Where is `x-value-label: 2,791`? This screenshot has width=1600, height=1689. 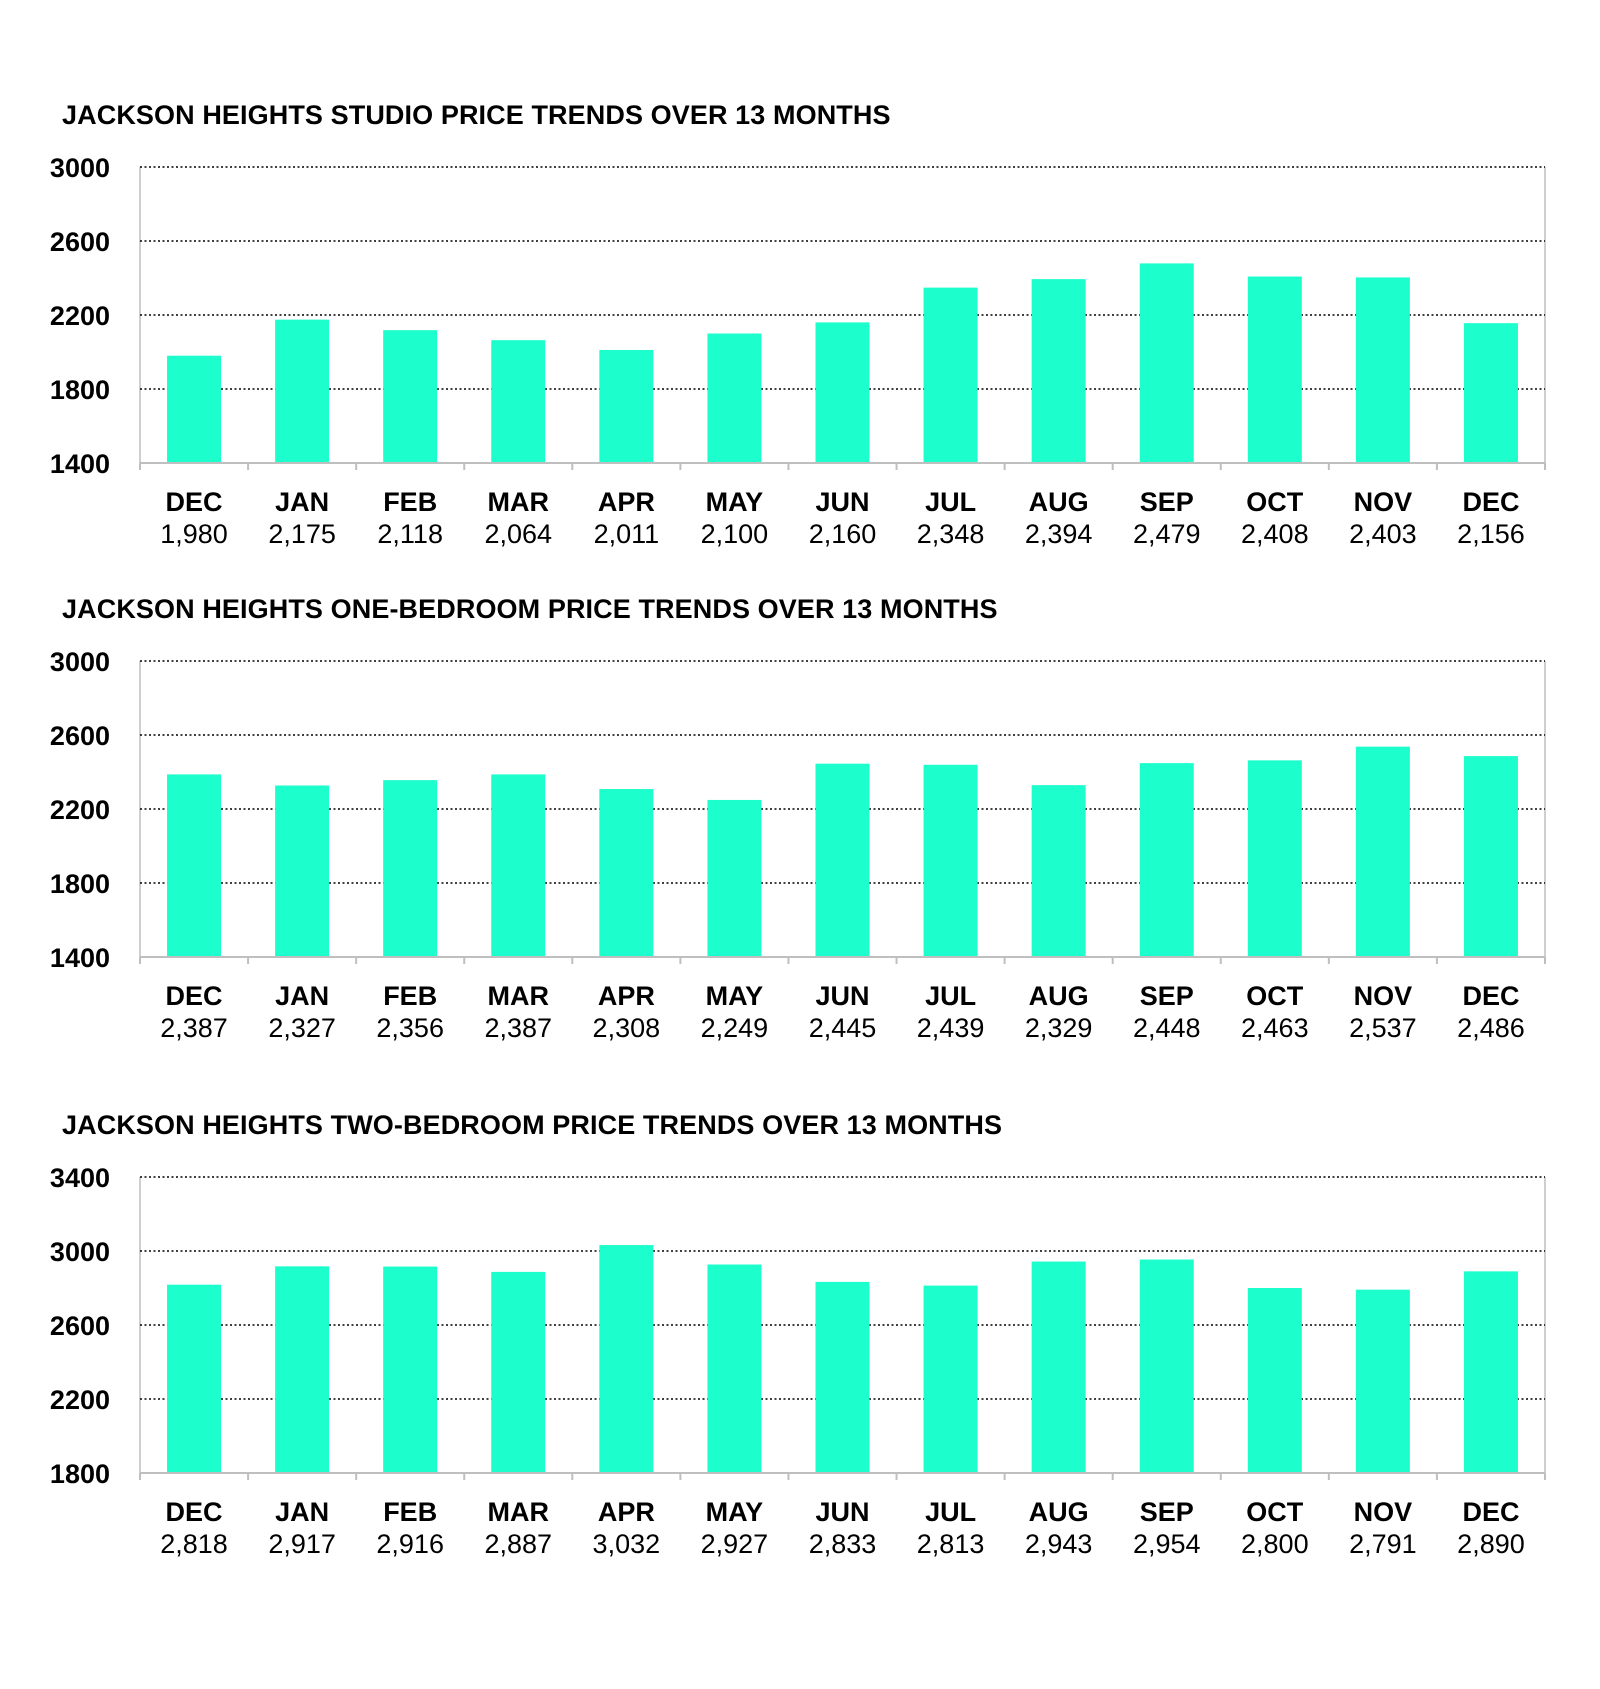 x-value-label: 2,791 is located at coordinates (1383, 1544).